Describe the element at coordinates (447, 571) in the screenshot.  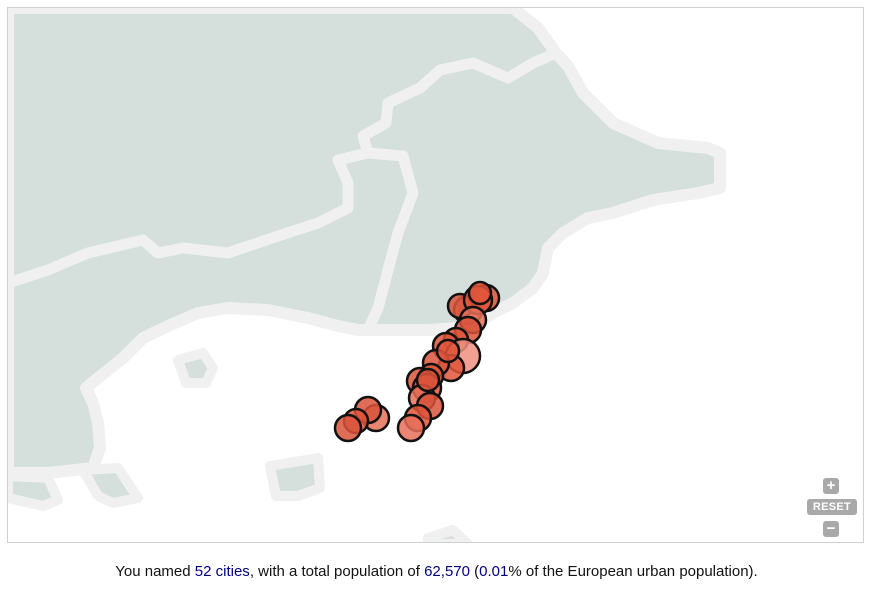
I see `population-total: 62,570` at that location.